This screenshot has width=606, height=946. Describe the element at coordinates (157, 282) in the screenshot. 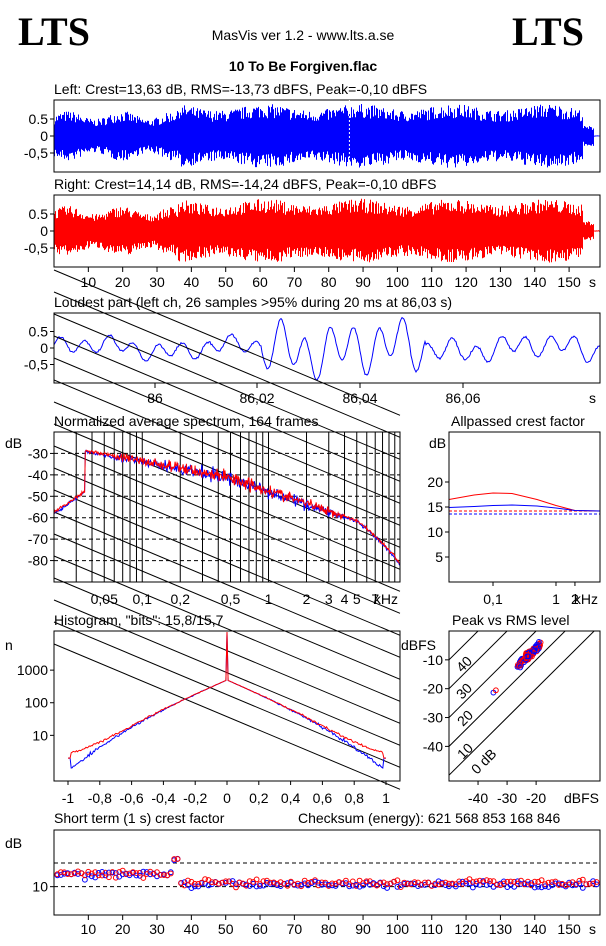

I see `time-xtick-label: 30` at that location.